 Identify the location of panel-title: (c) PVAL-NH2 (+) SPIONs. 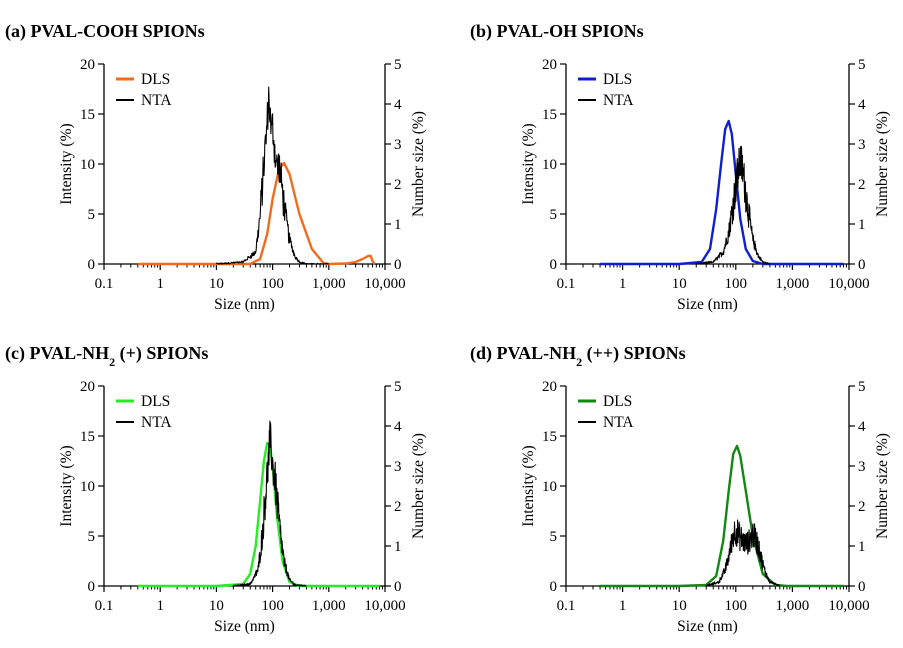
(106, 356).